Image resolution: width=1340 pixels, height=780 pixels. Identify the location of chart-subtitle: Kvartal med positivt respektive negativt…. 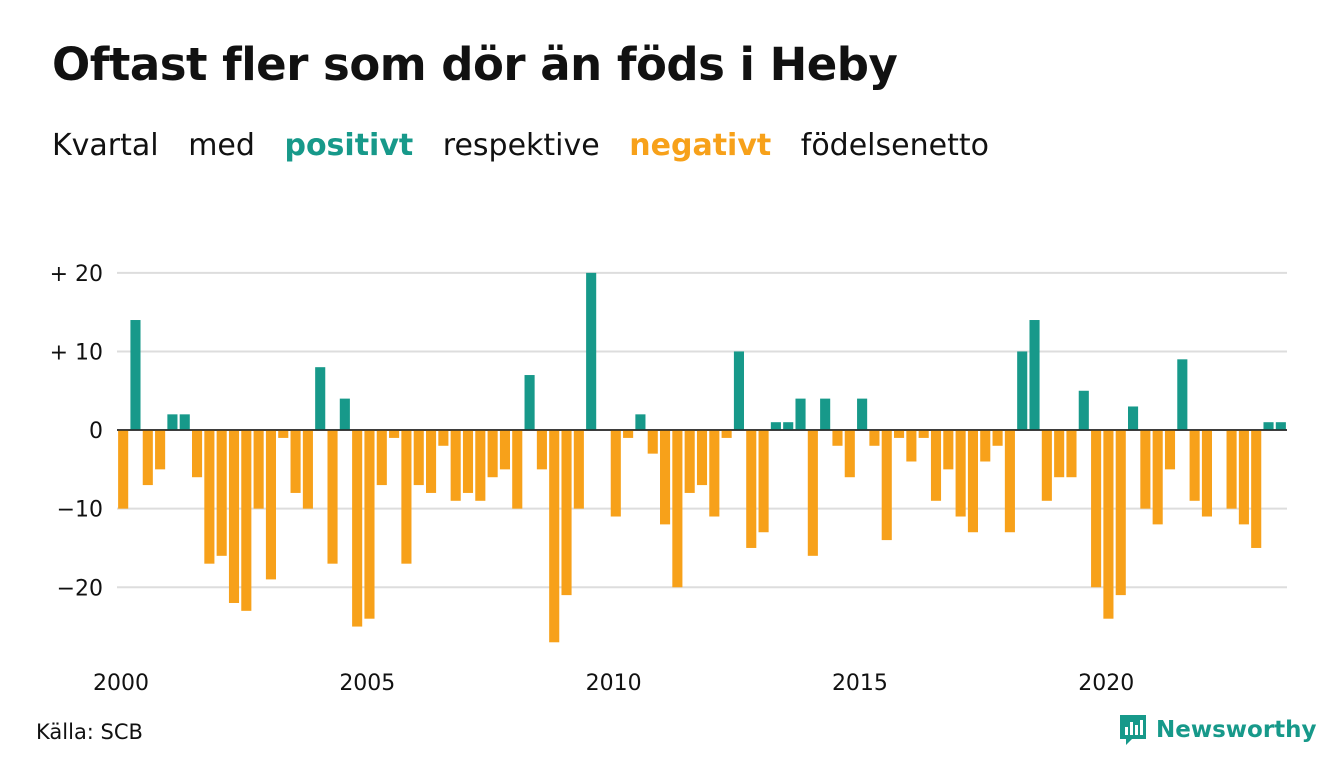
(530, 145).